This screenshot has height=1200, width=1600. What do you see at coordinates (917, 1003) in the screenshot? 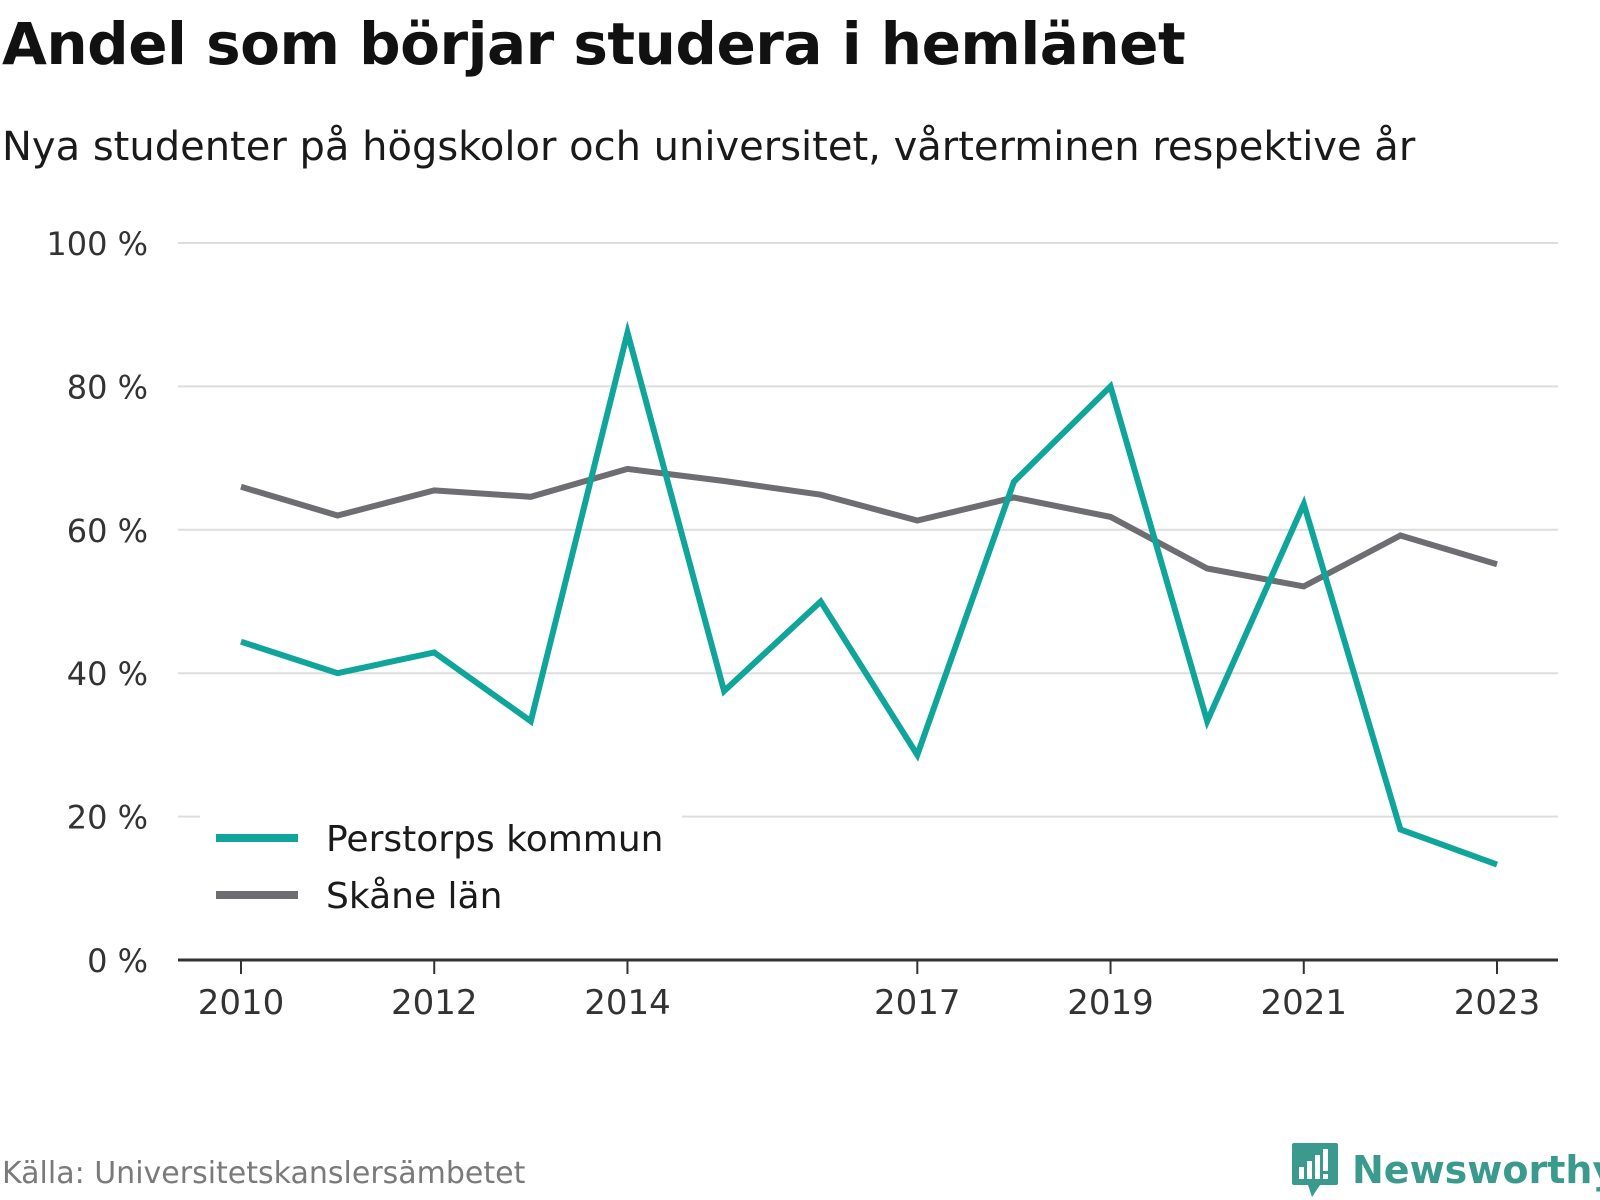
I see `x-tick-label: 2017` at bounding box center [917, 1003].